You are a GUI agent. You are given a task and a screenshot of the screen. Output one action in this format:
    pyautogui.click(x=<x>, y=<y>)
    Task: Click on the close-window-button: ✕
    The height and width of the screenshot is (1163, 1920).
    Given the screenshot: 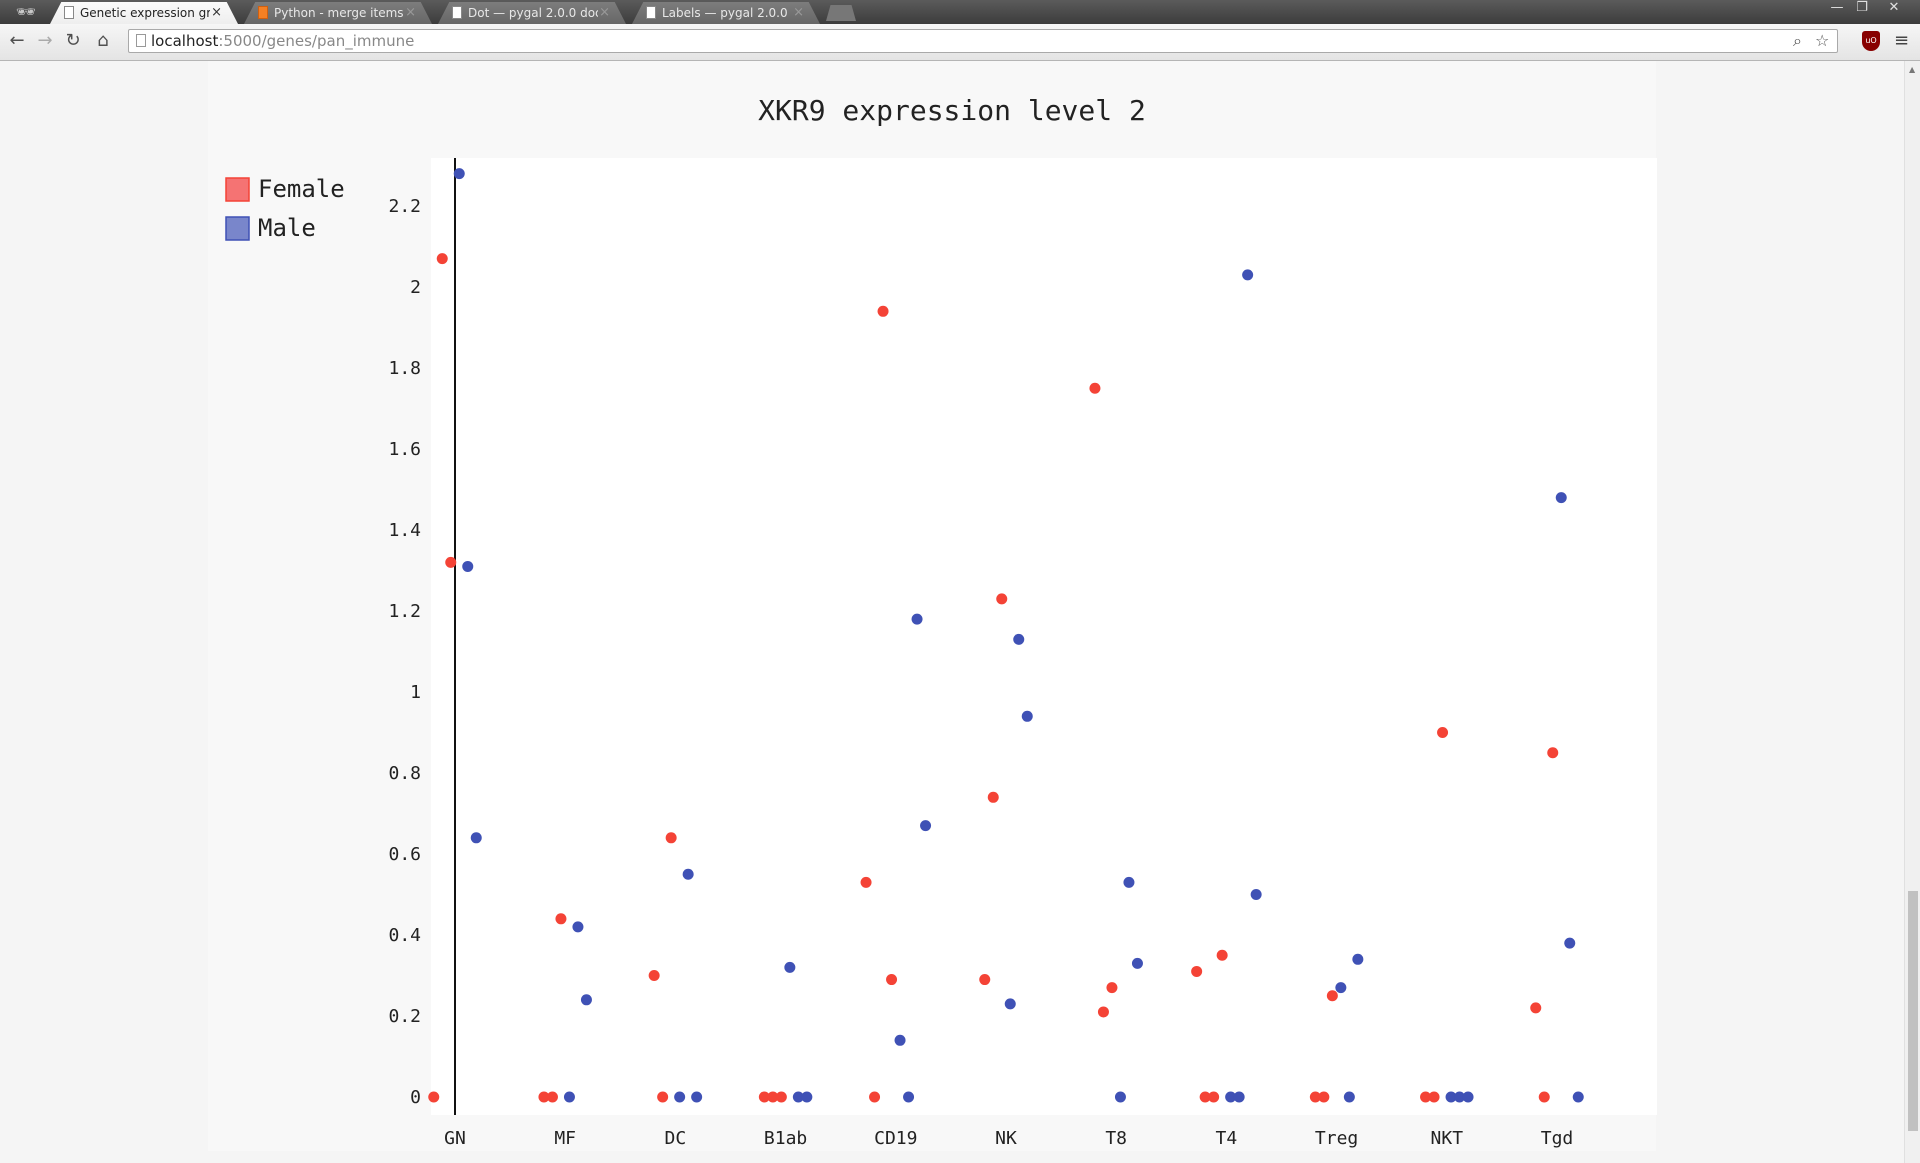 What is the action you would take?
    pyautogui.click(x=1894, y=7)
    